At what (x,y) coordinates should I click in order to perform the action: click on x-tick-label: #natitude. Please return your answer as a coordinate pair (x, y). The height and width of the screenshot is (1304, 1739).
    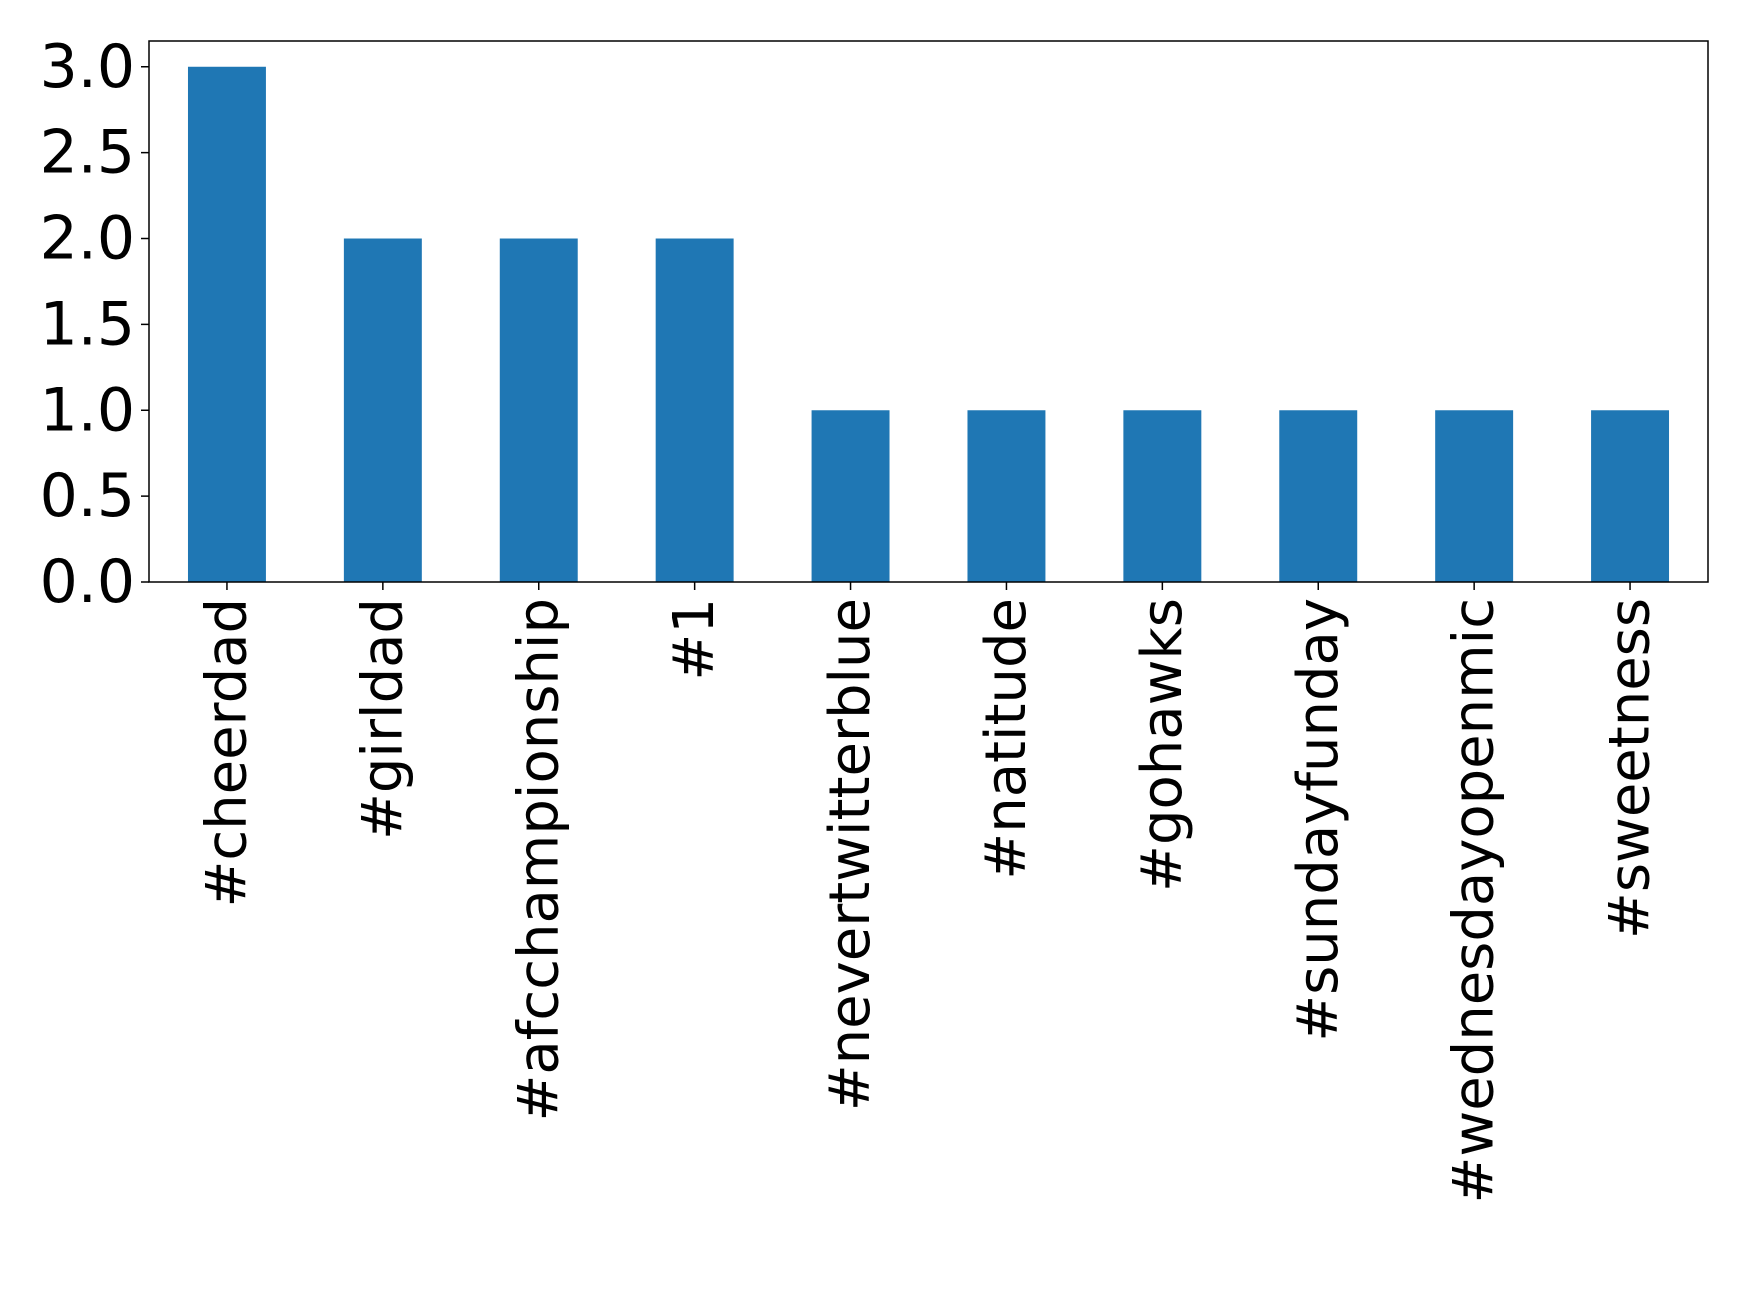
    Looking at the image, I should click on (1006, 739).